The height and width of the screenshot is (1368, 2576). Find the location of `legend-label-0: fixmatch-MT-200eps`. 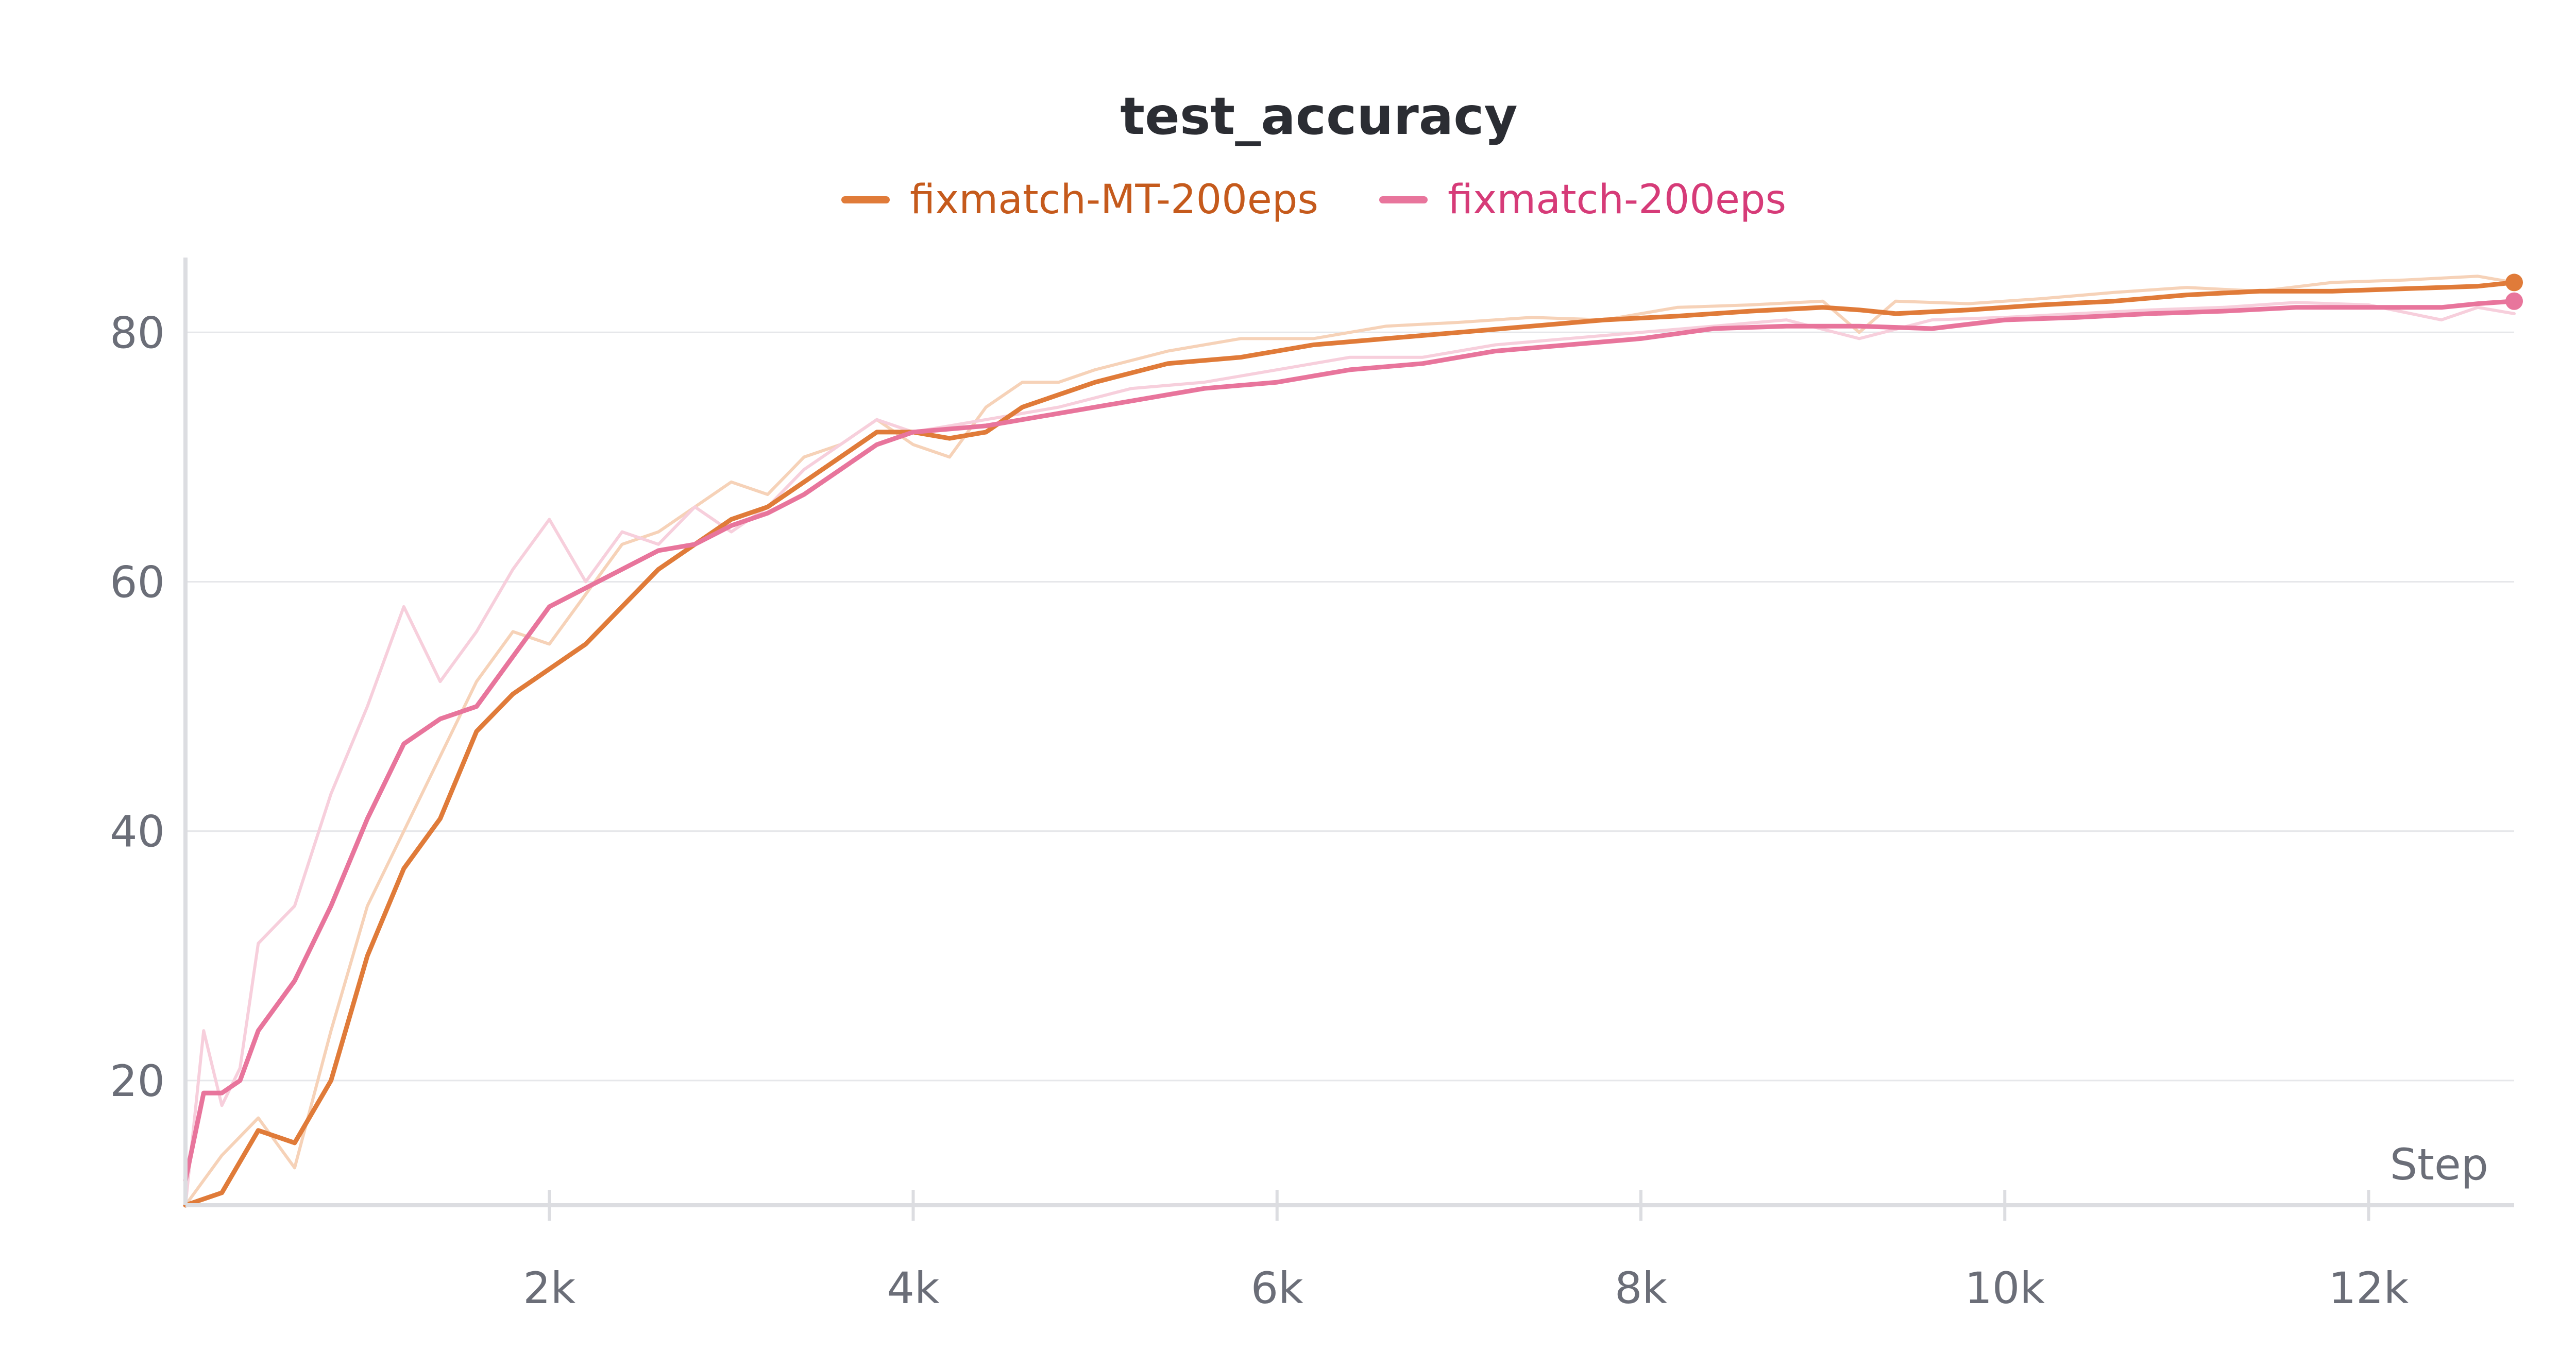

legend-label-0: fixmatch-MT-200eps is located at coordinates (1114, 200).